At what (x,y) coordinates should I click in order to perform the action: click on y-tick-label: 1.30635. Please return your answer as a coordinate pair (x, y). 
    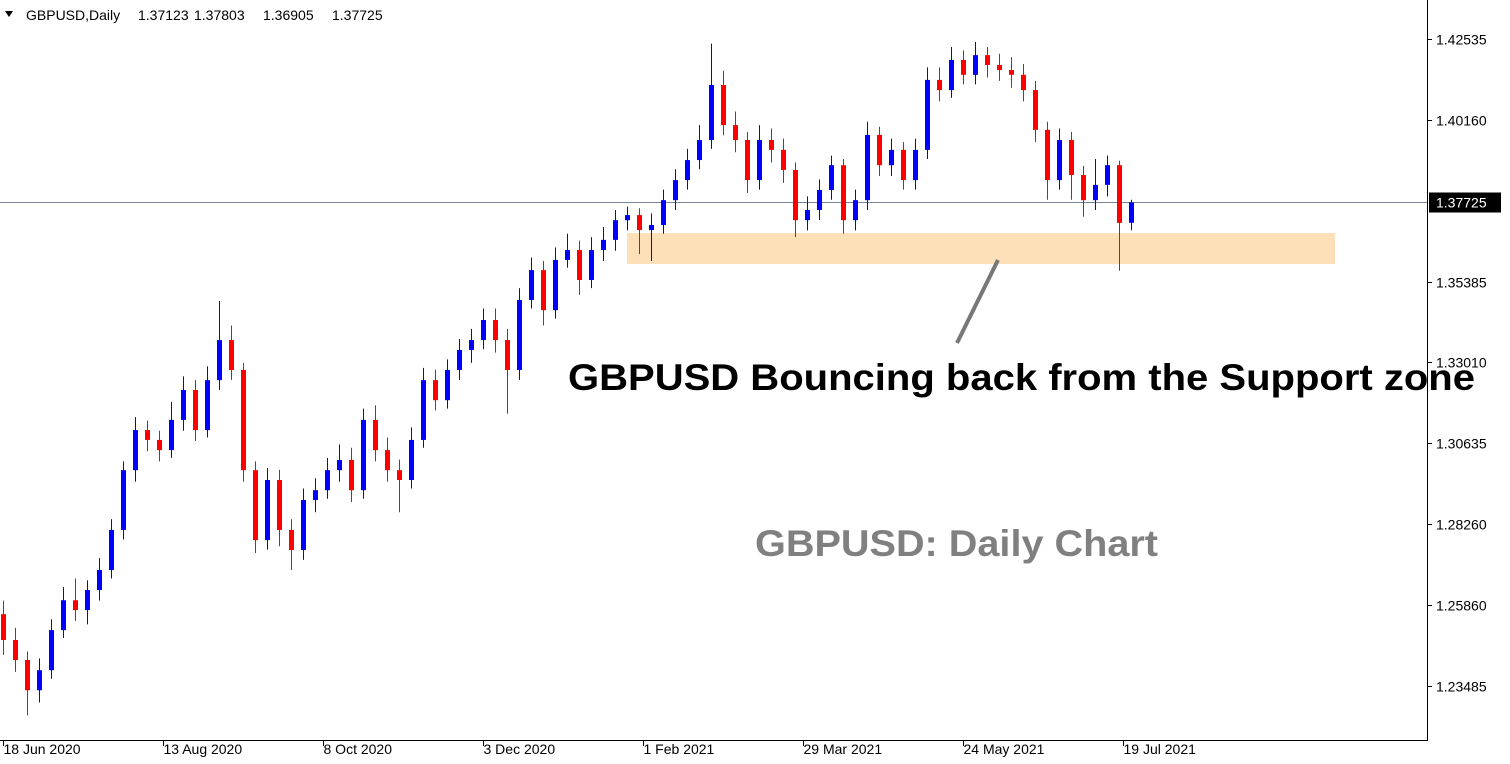
    Looking at the image, I should click on (1461, 444).